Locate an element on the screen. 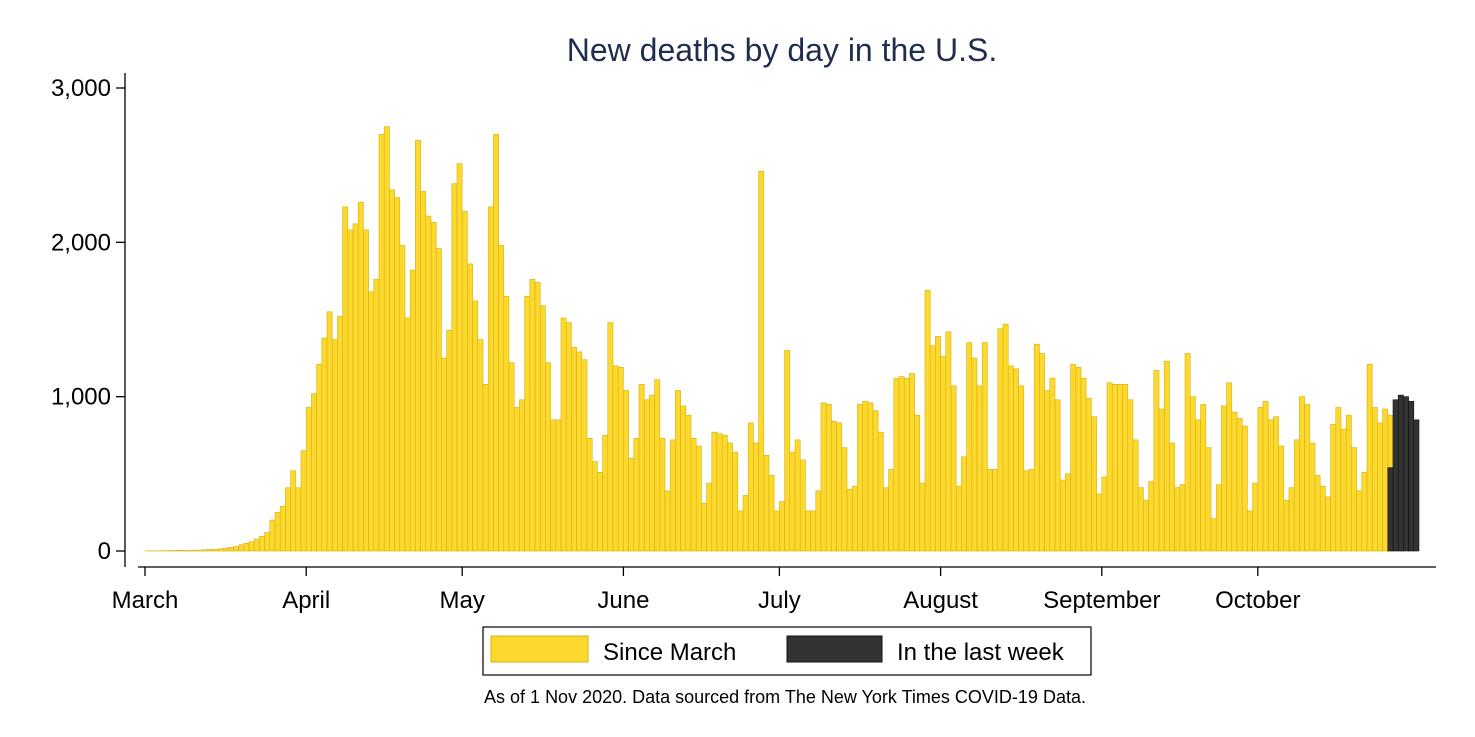 This screenshot has width=1475, height=737. bar-last-week is located at coordinates (1400, 473).